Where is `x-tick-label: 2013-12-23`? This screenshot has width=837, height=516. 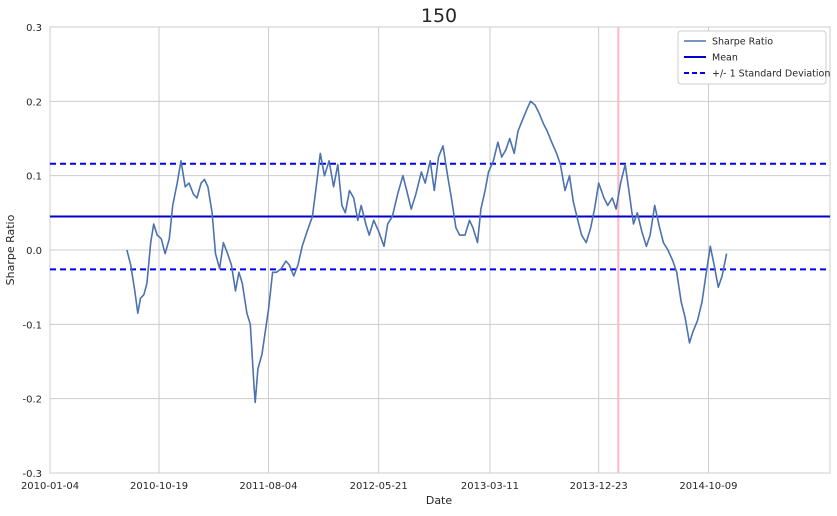 x-tick-label: 2013-12-23 is located at coordinates (599, 486).